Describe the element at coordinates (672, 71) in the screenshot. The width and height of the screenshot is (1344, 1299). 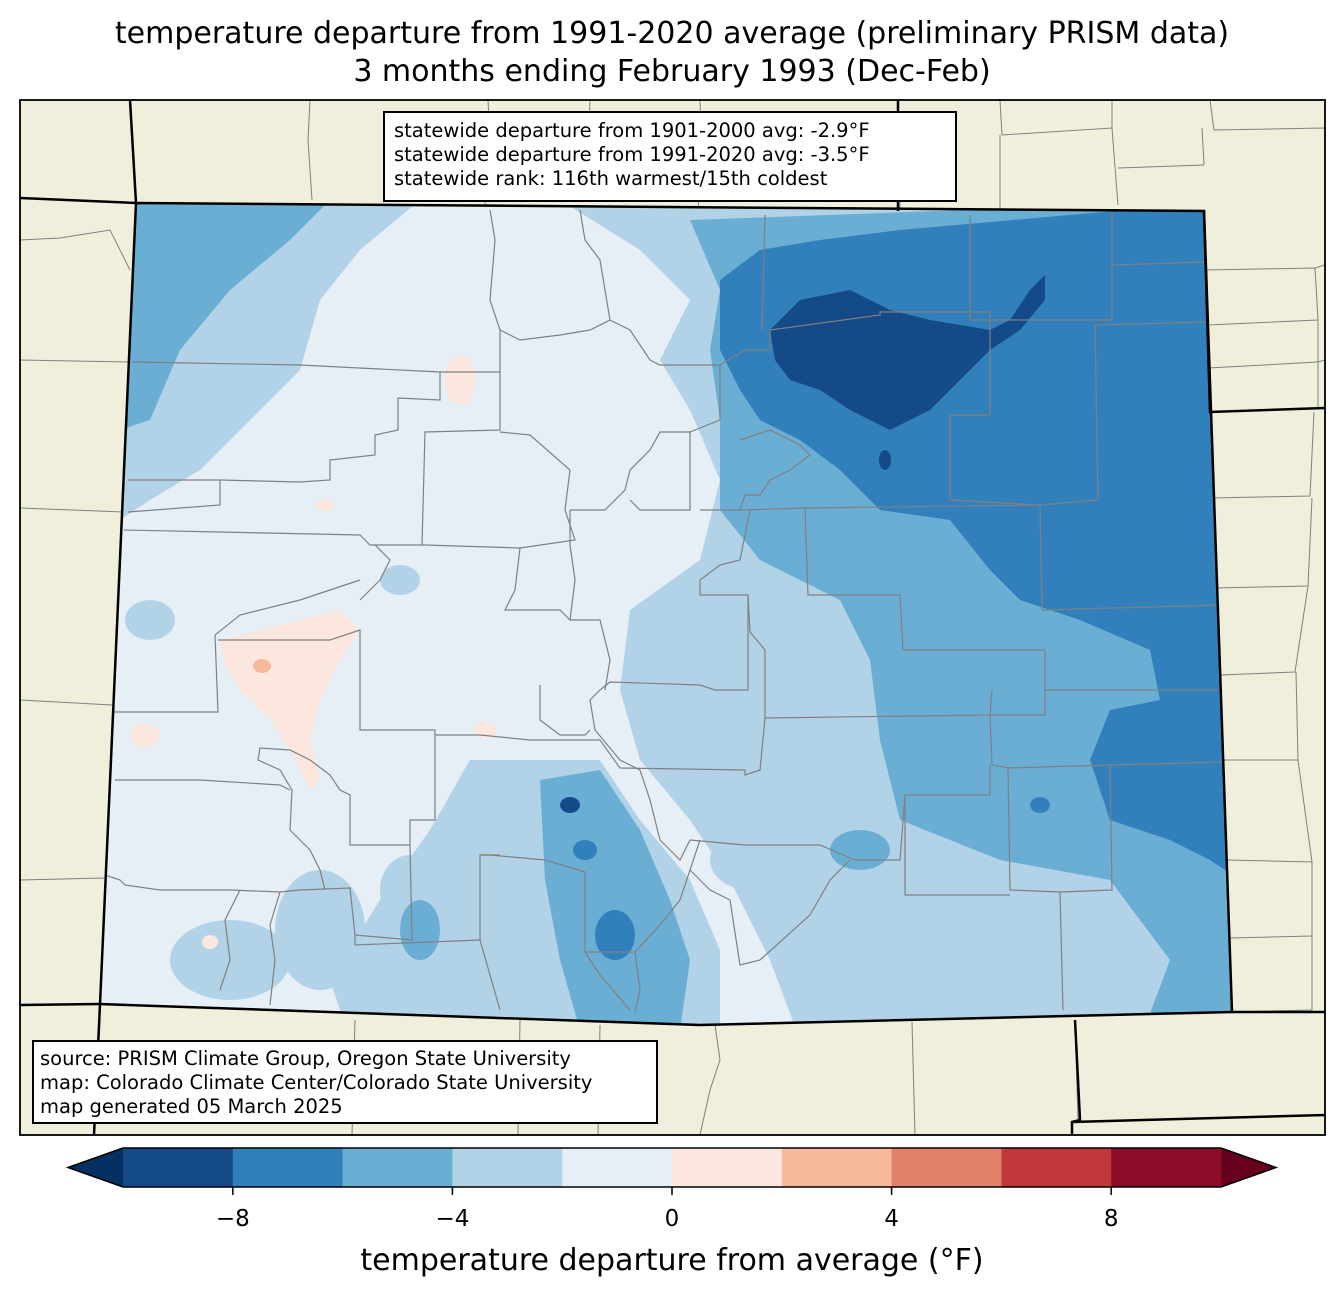
I see `map-title-line-2: 3 months ending February 1993 (Dec-Feb)` at that location.